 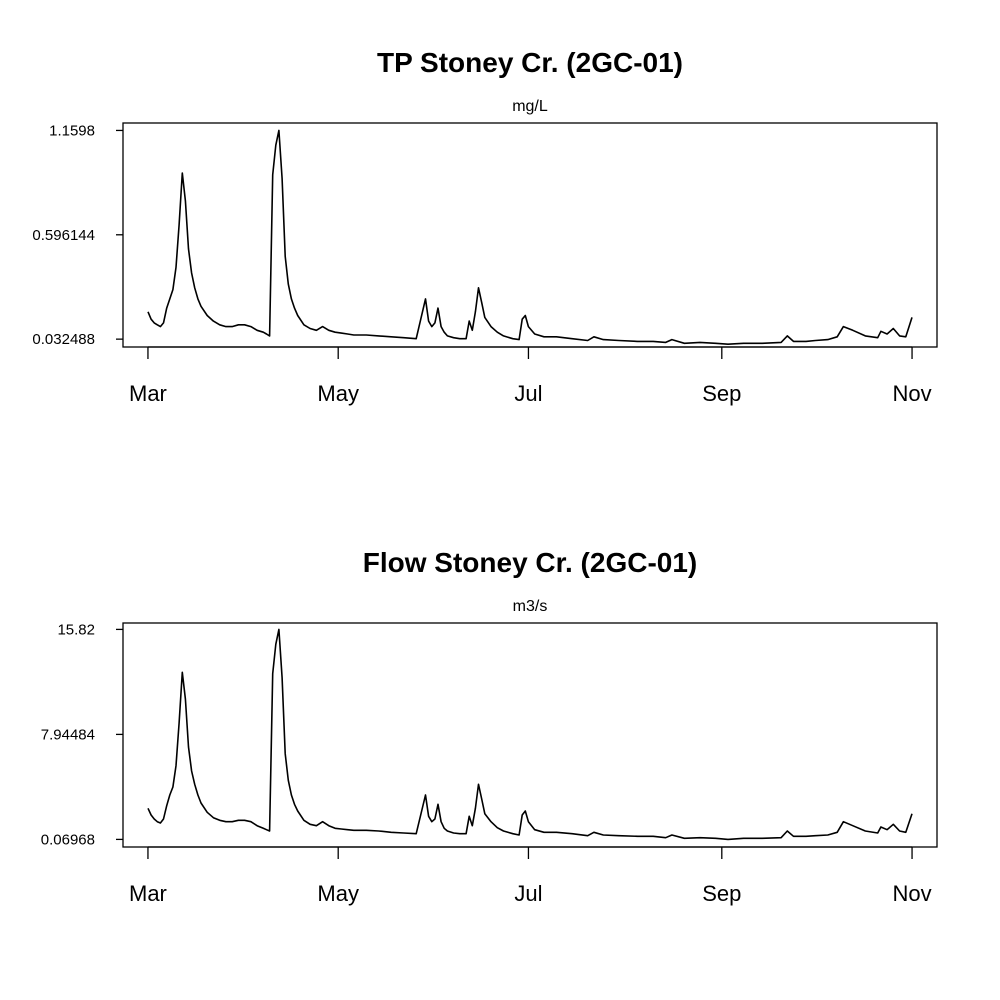 What do you see at coordinates (721, 893) in the screenshot?
I see `chart-1-x-tick-label: Sep` at bounding box center [721, 893].